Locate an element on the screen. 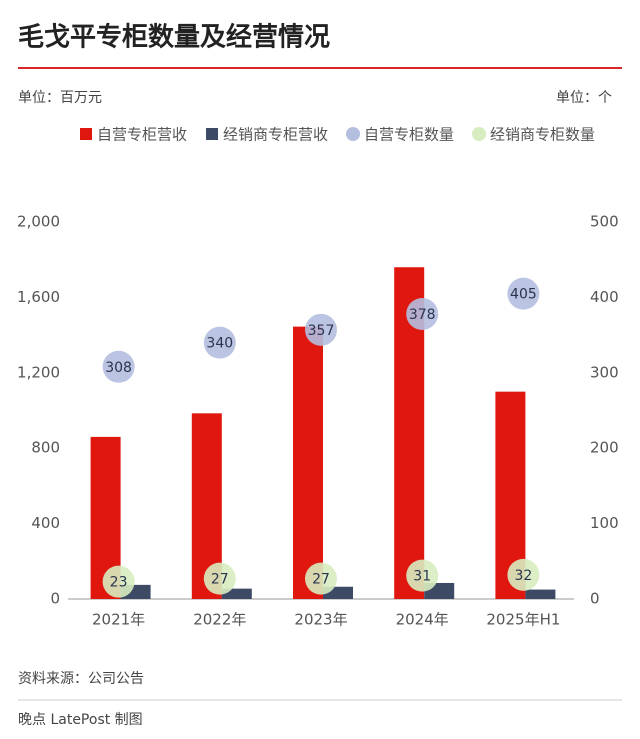 The image size is (640, 739). source: 资料来源：公司公告 is located at coordinates (81, 679).